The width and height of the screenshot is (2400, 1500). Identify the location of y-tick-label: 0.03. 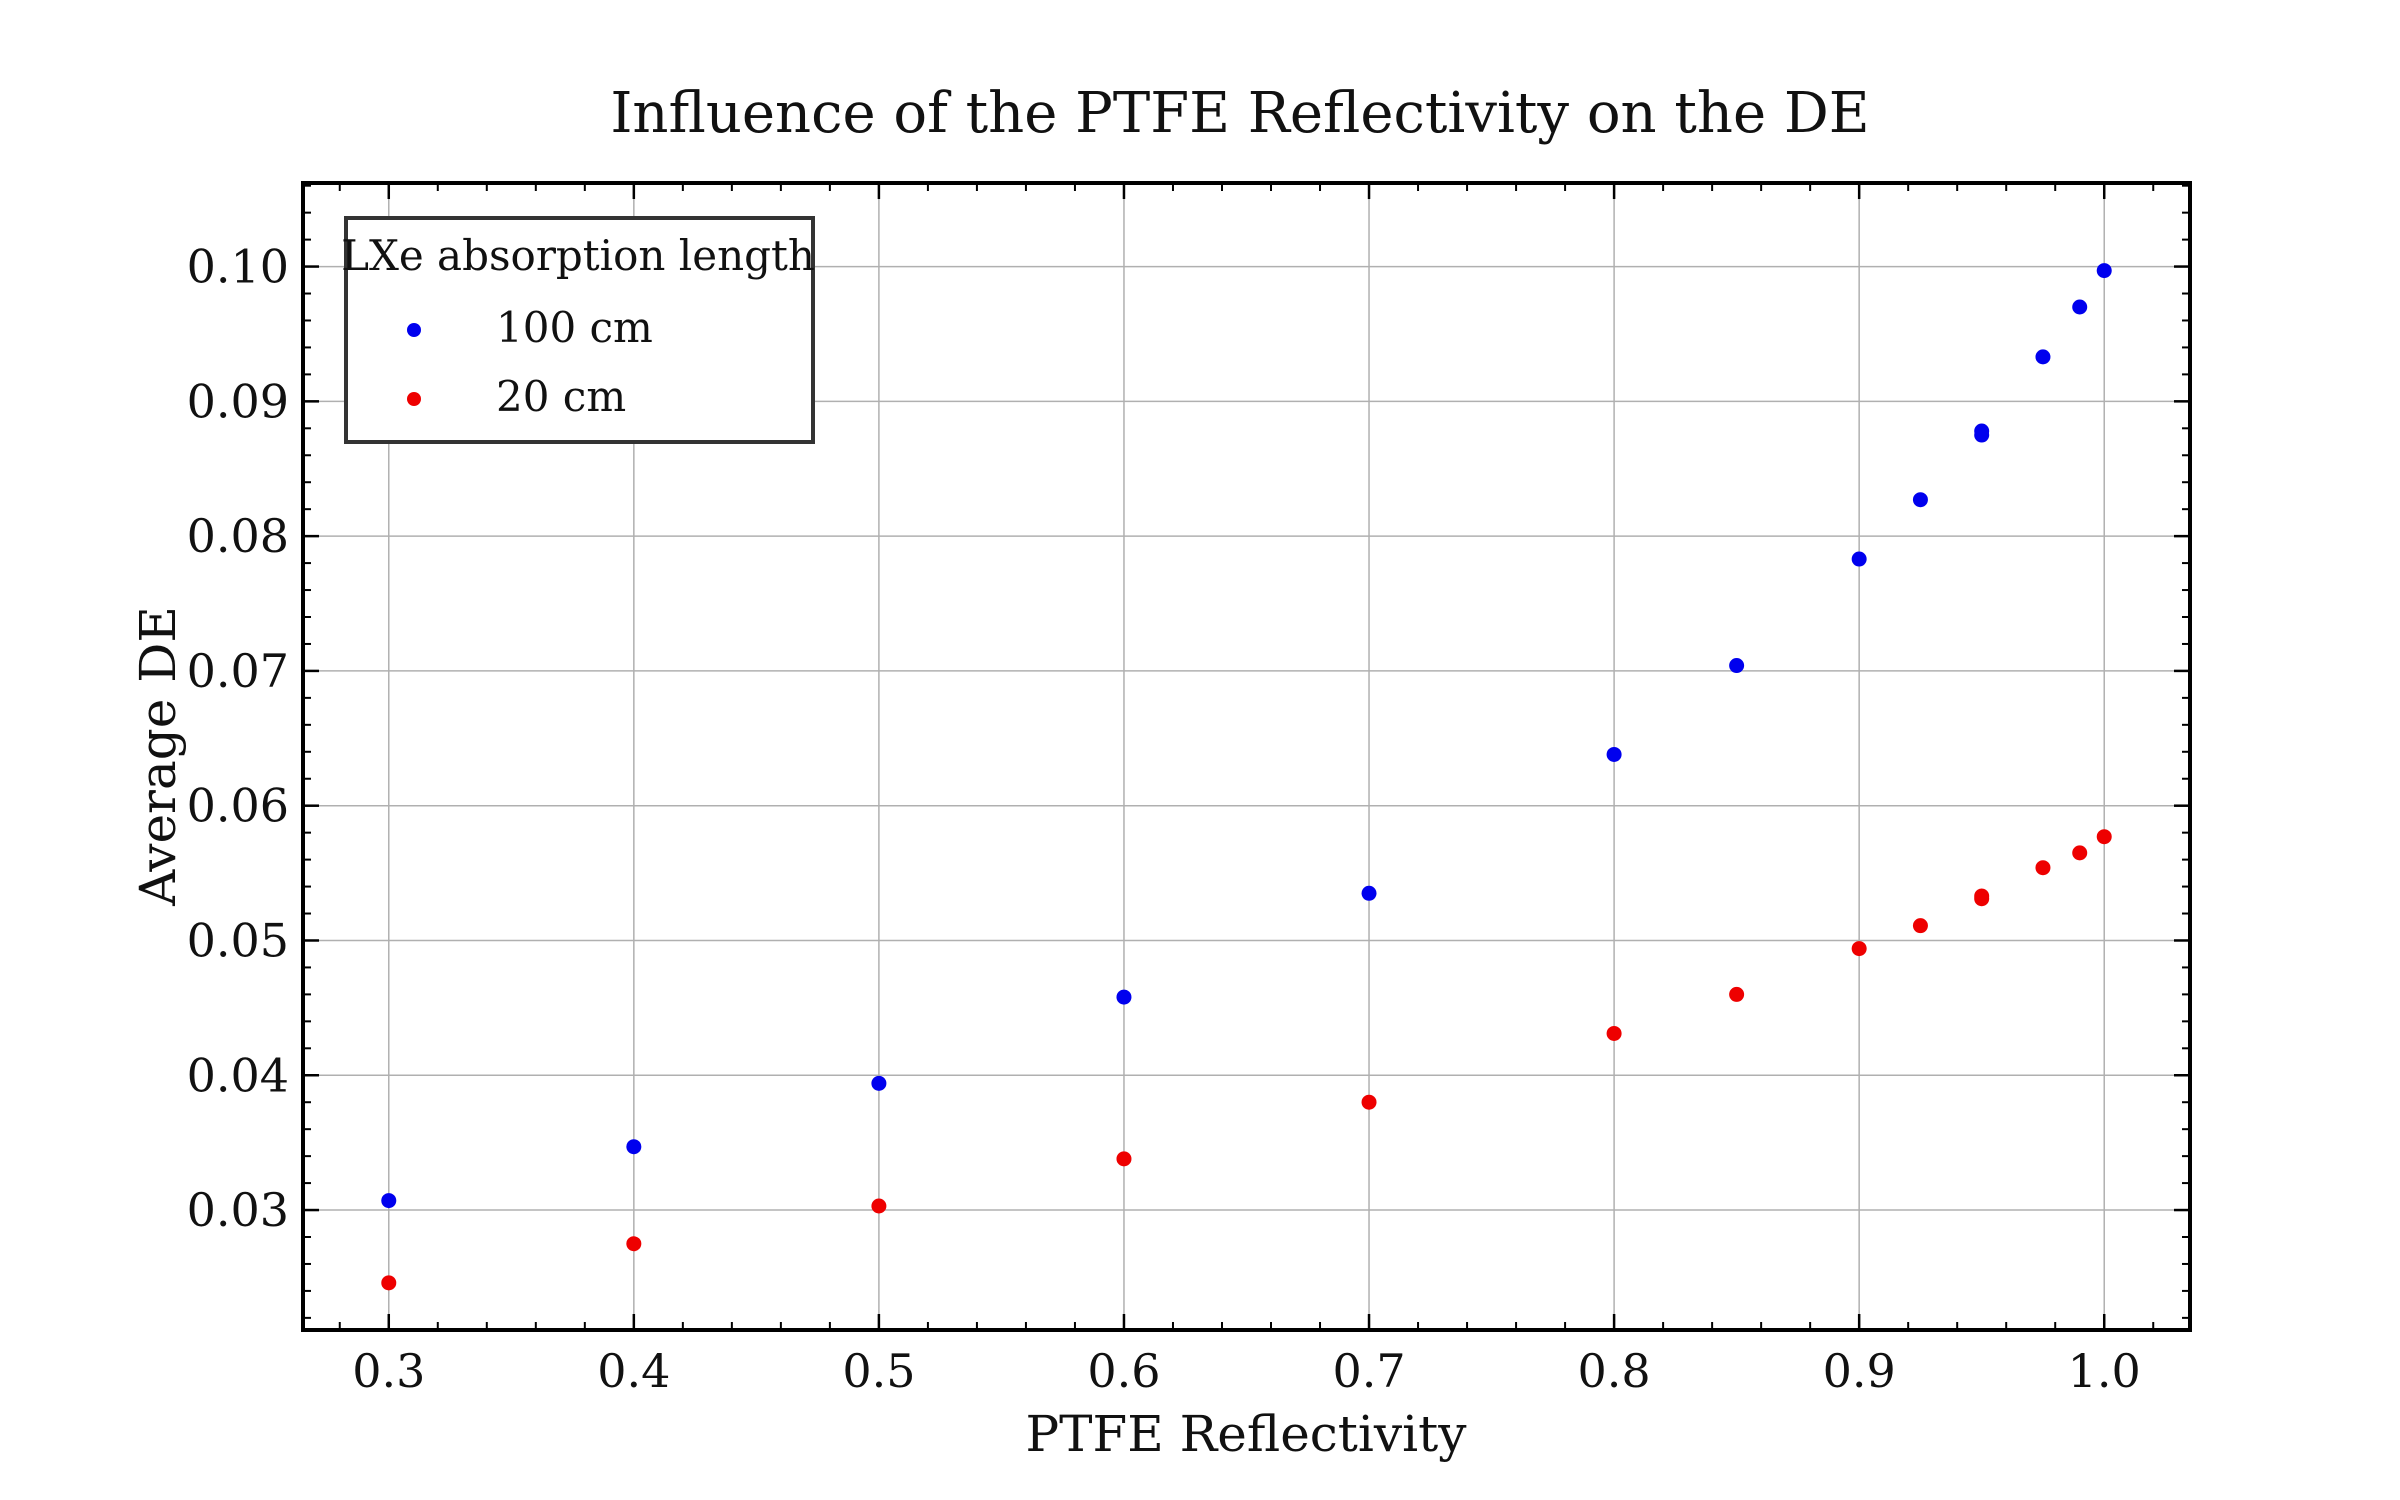
(238, 1210).